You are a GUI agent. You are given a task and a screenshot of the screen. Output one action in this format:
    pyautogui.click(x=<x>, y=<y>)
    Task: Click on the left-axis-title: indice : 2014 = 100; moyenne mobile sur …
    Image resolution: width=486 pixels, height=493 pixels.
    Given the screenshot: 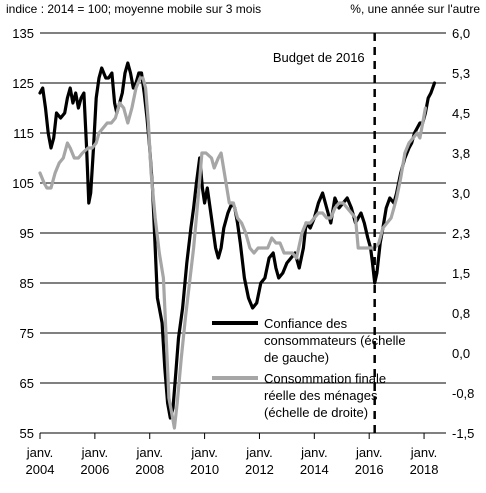 What is the action you would take?
    pyautogui.click(x=134, y=9)
    